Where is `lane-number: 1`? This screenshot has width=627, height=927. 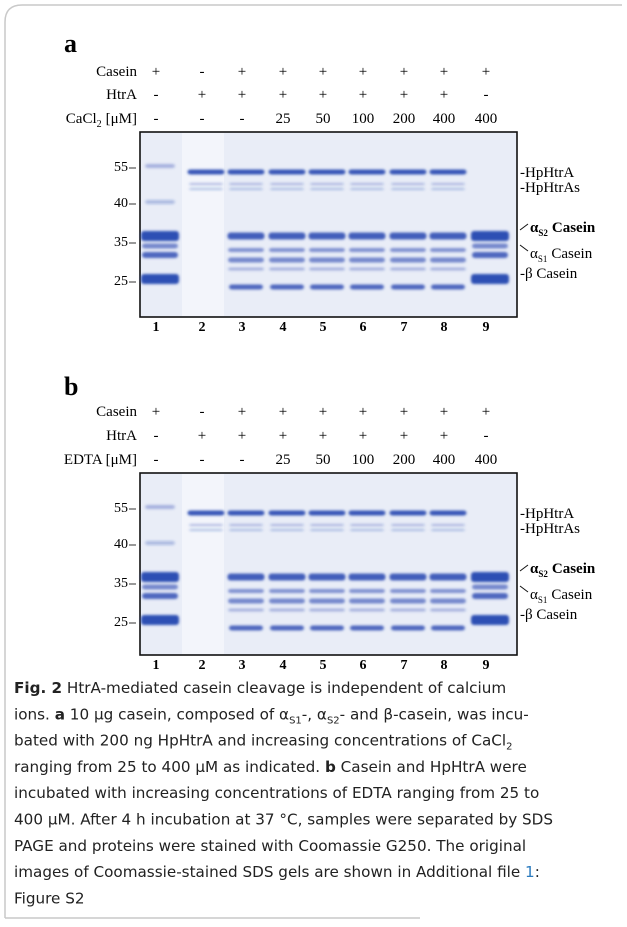 lane-number: 1 is located at coordinates (156, 665).